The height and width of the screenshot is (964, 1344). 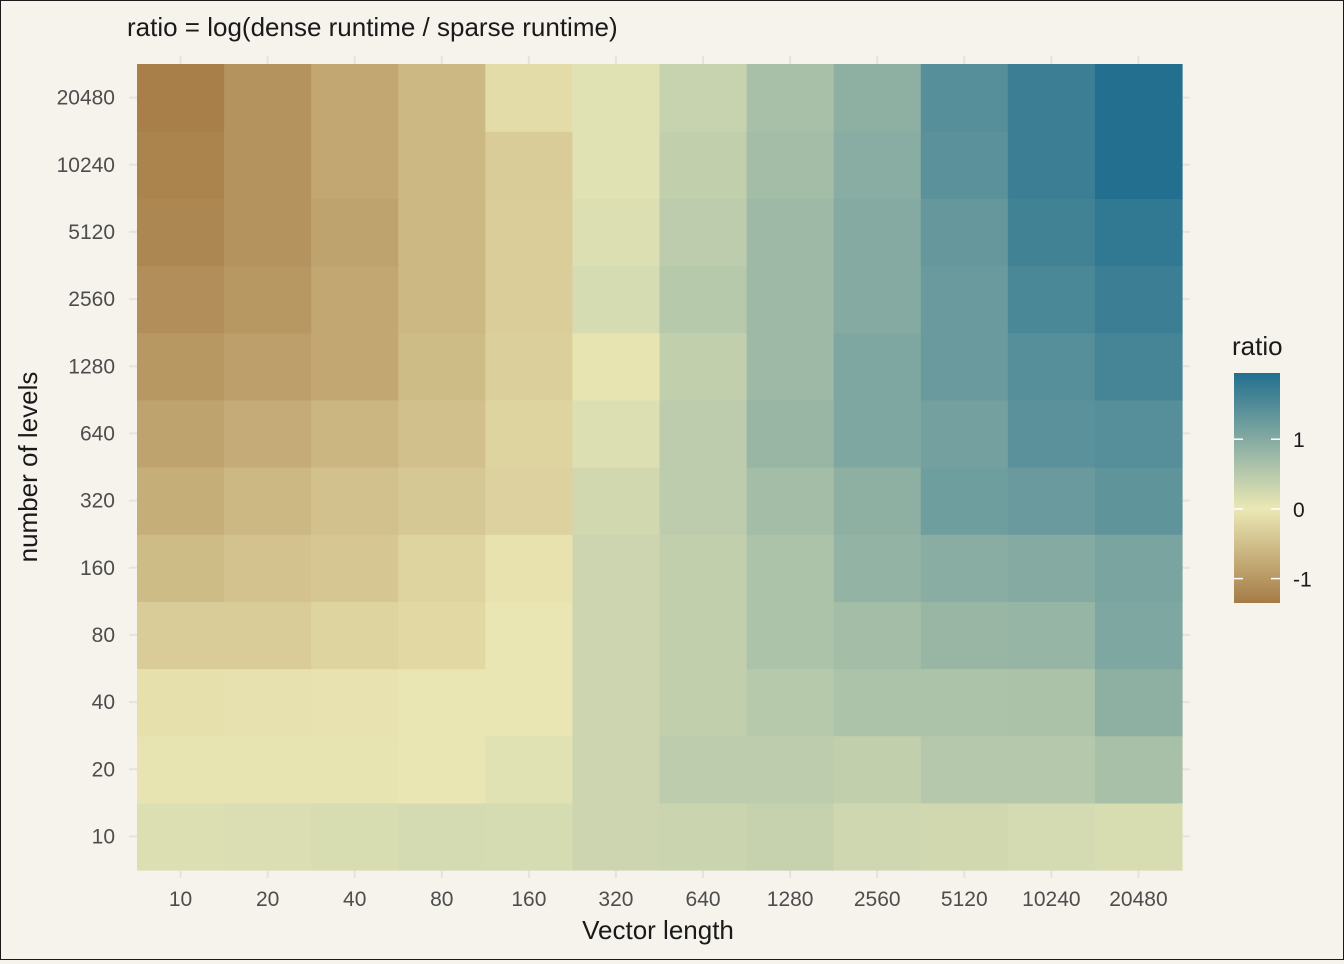 I want to click on y-tick-label: 40, so click(x=103, y=702).